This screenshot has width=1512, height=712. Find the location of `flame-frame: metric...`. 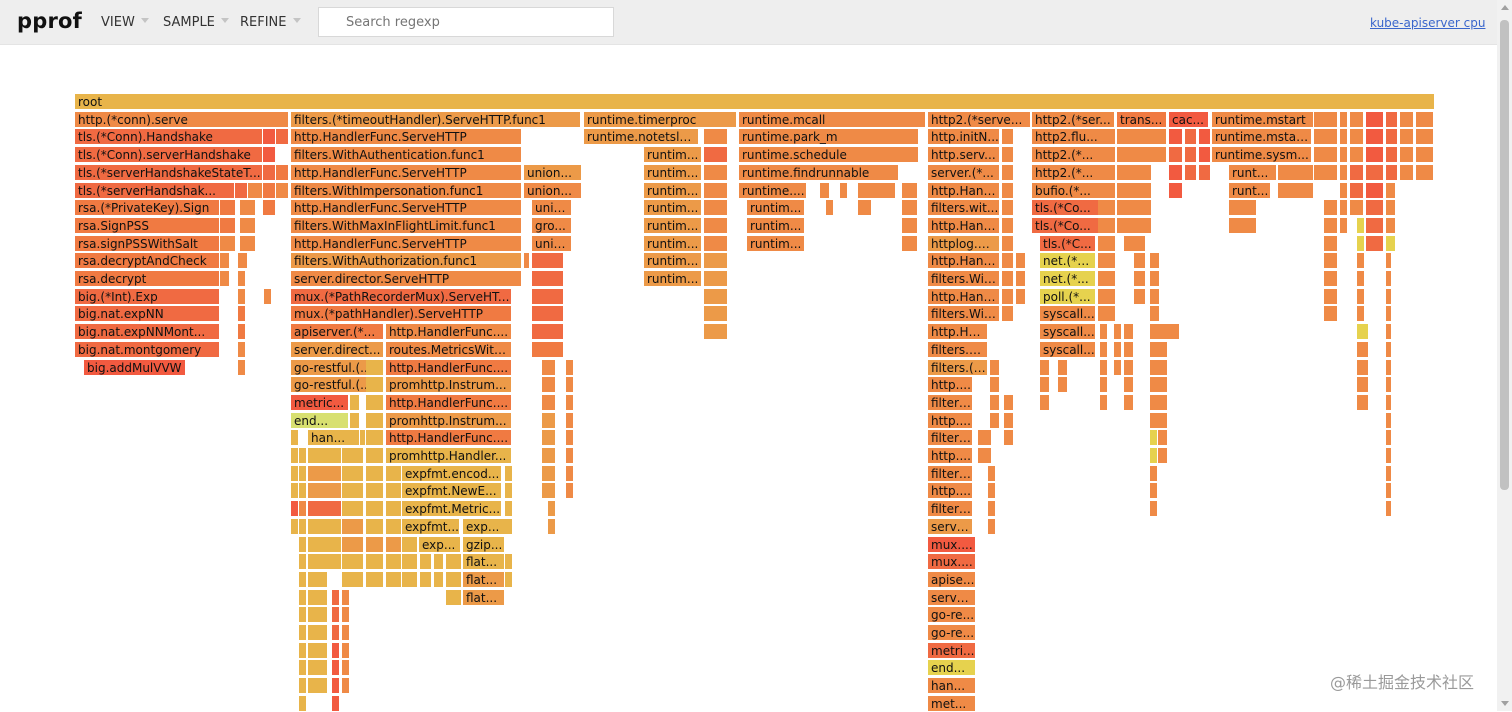

flame-frame: metric... is located at coordinates (320, 402).